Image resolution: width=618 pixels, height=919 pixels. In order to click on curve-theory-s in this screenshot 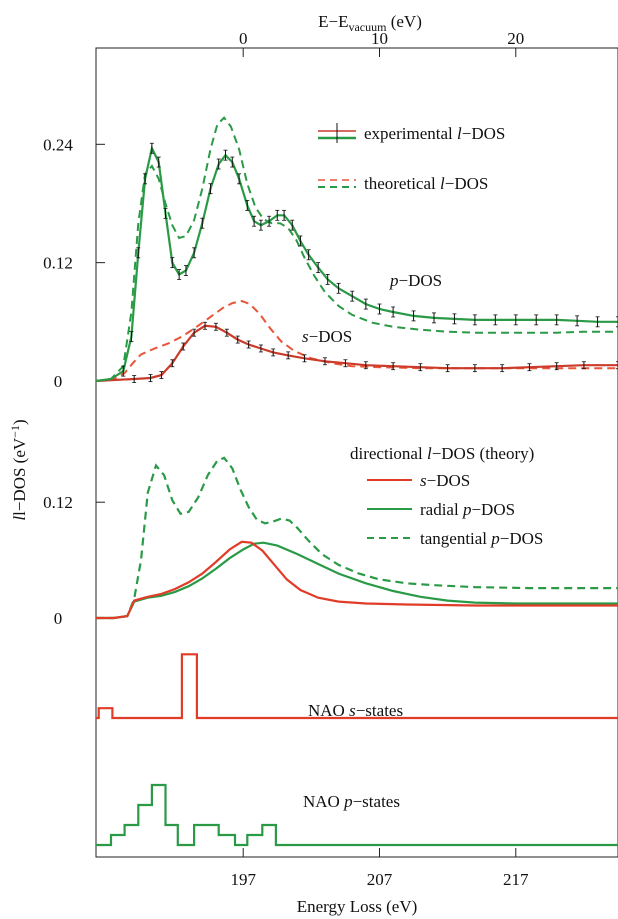, I will do `click(356, 341)`.